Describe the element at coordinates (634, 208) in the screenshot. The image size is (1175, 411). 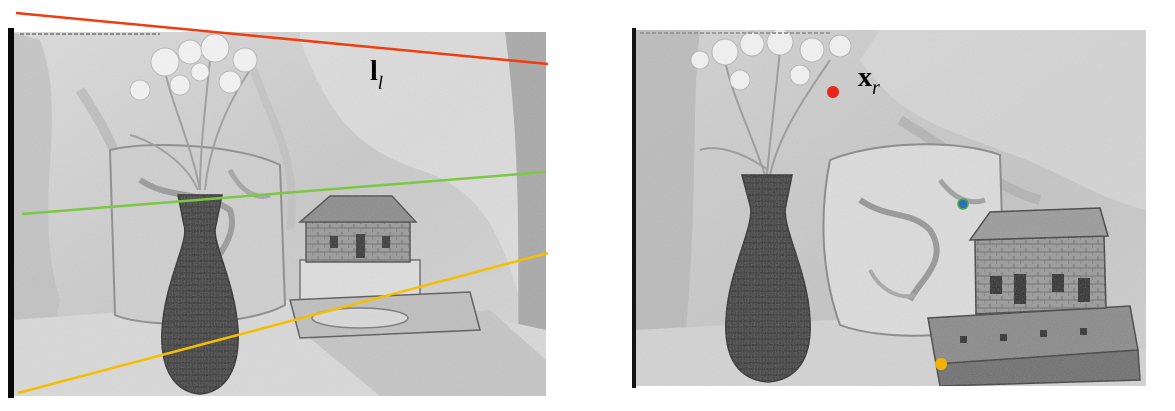
I see `right-image-border` at that location.